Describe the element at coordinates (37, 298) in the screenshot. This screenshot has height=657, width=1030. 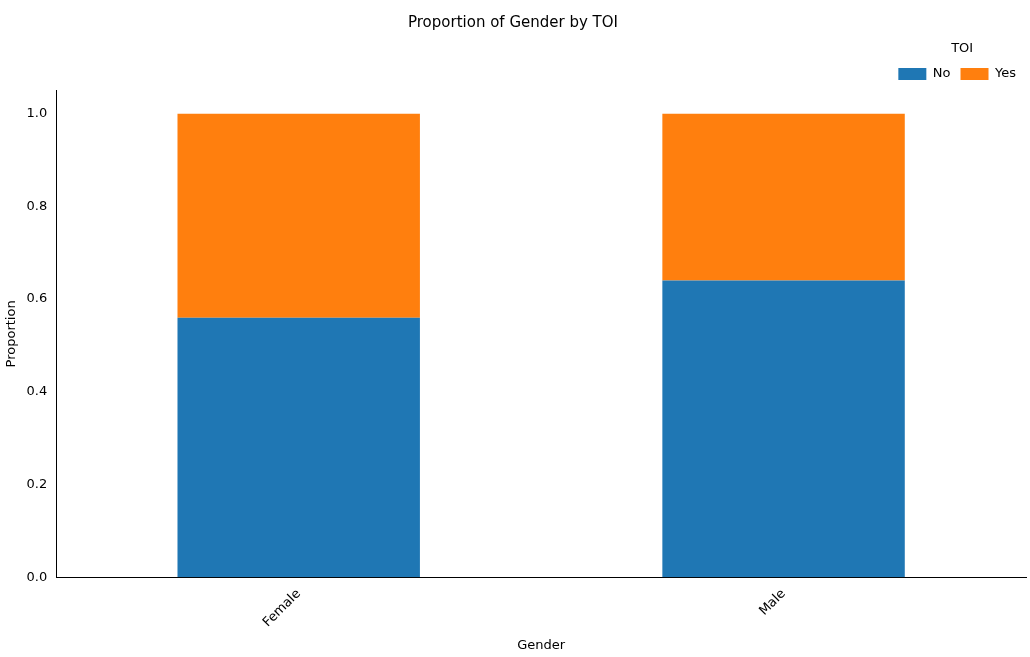
I see `y-tick-label: 0.6` at that location.